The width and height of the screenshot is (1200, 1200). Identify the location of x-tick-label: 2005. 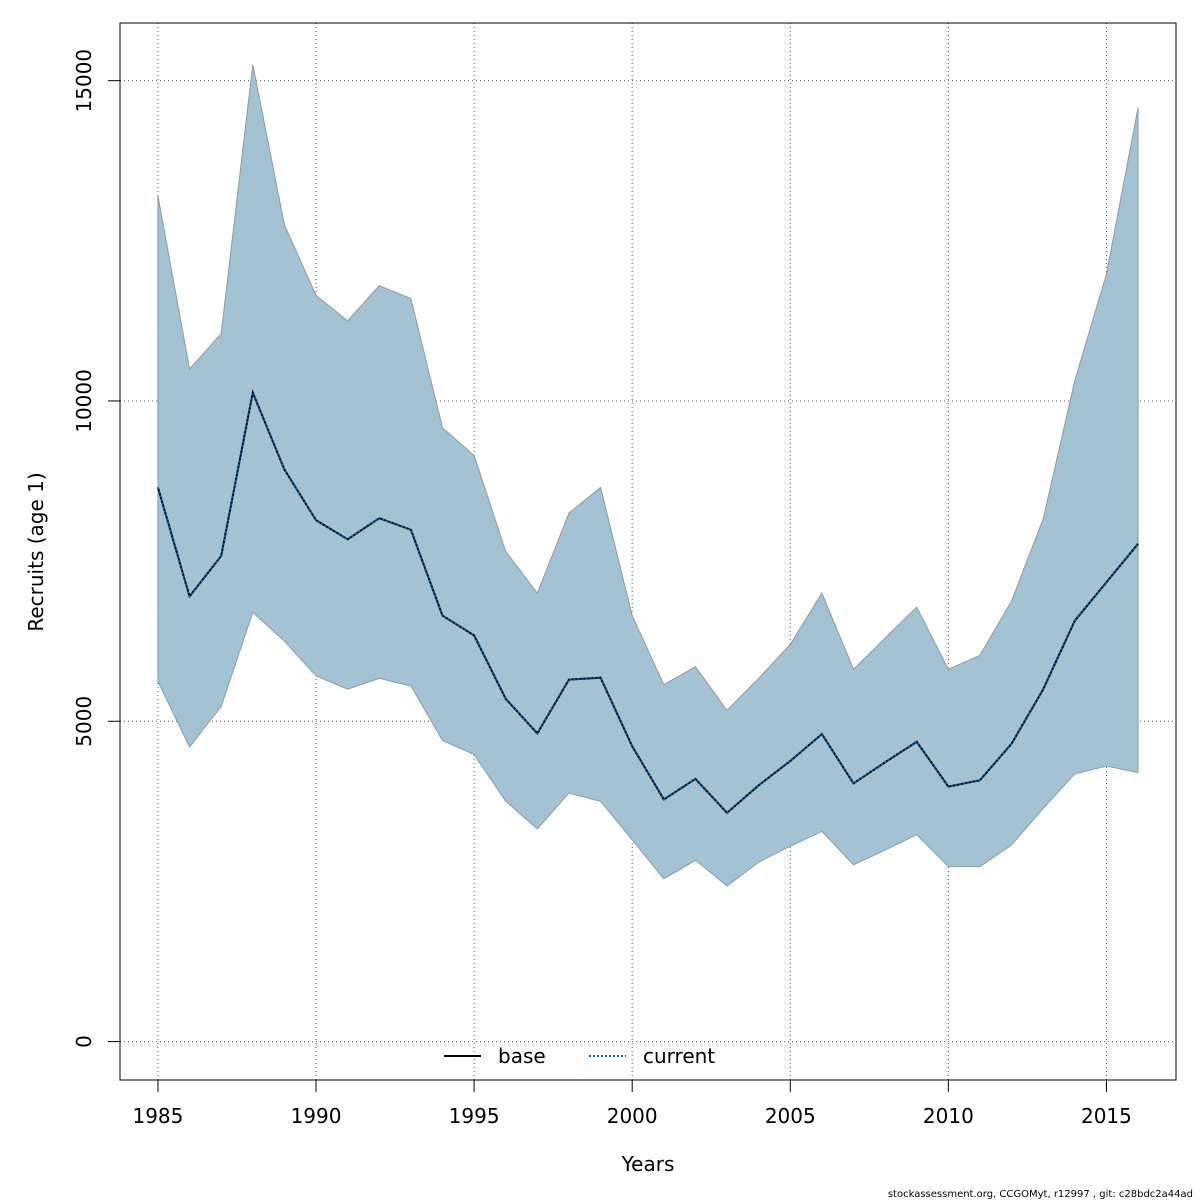
(790, 1116).